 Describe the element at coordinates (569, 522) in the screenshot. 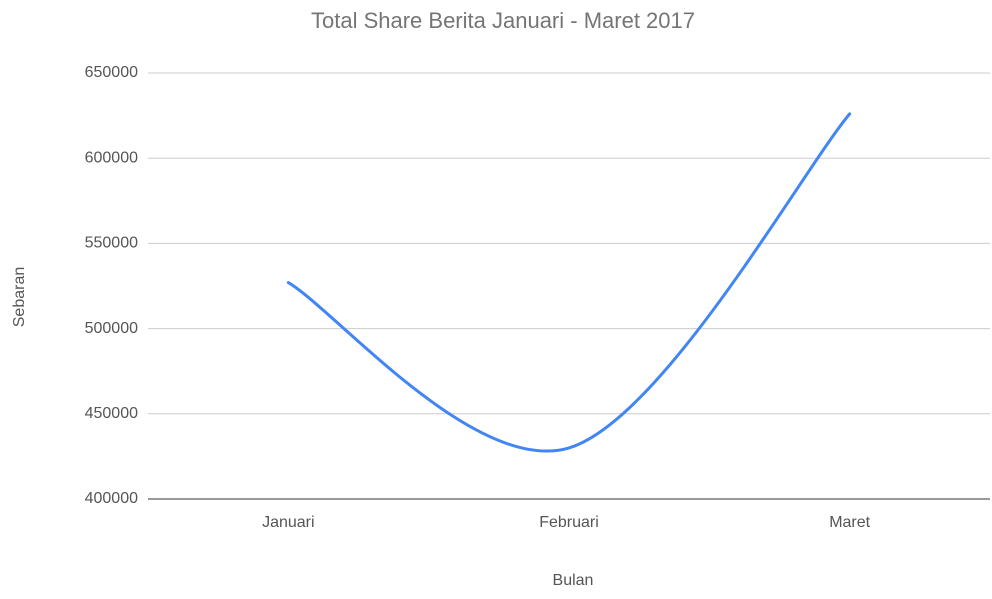

I see `x-tick-label: Februari` at that location.